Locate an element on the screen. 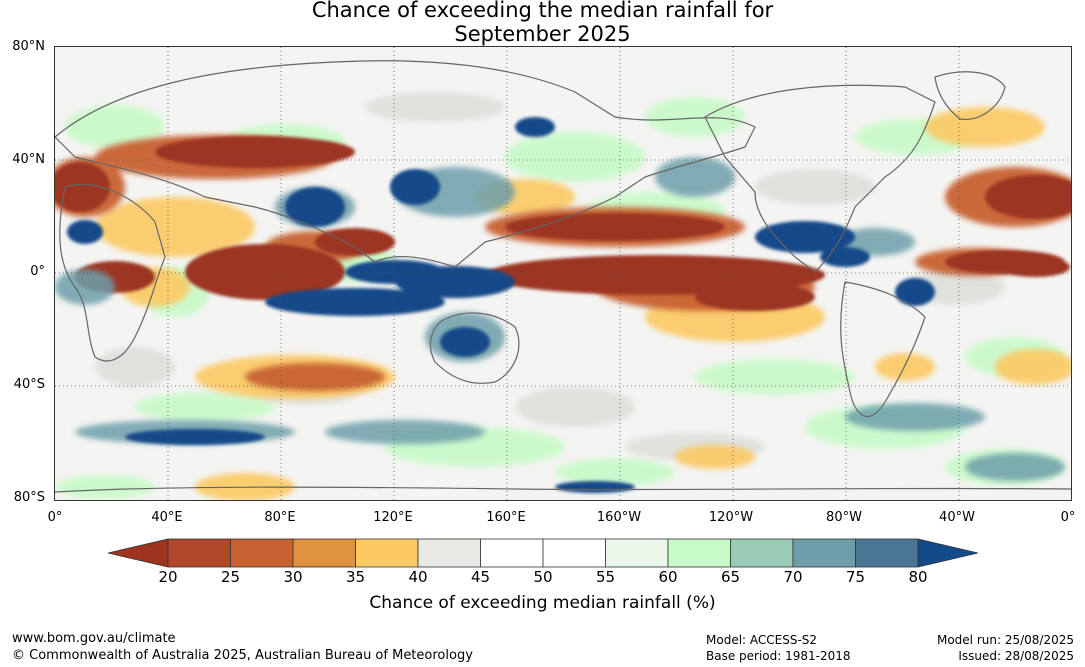  lon-label-0-east: 0° is located at coordinates (1068, 517).